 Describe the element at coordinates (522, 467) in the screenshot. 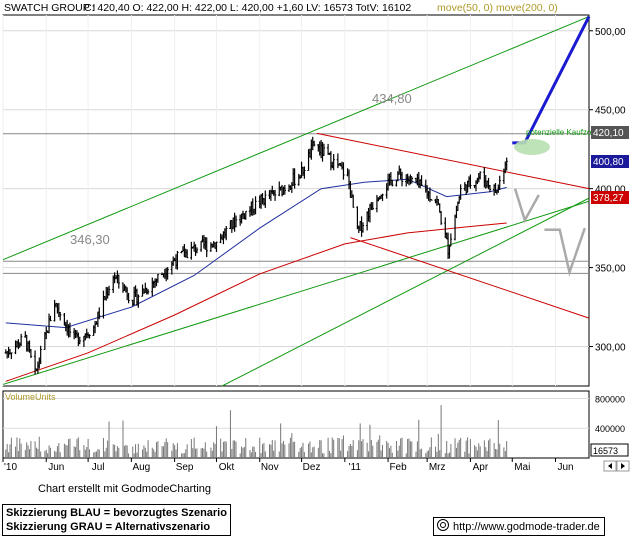

I see `x-tick-label: Mai` at that location.